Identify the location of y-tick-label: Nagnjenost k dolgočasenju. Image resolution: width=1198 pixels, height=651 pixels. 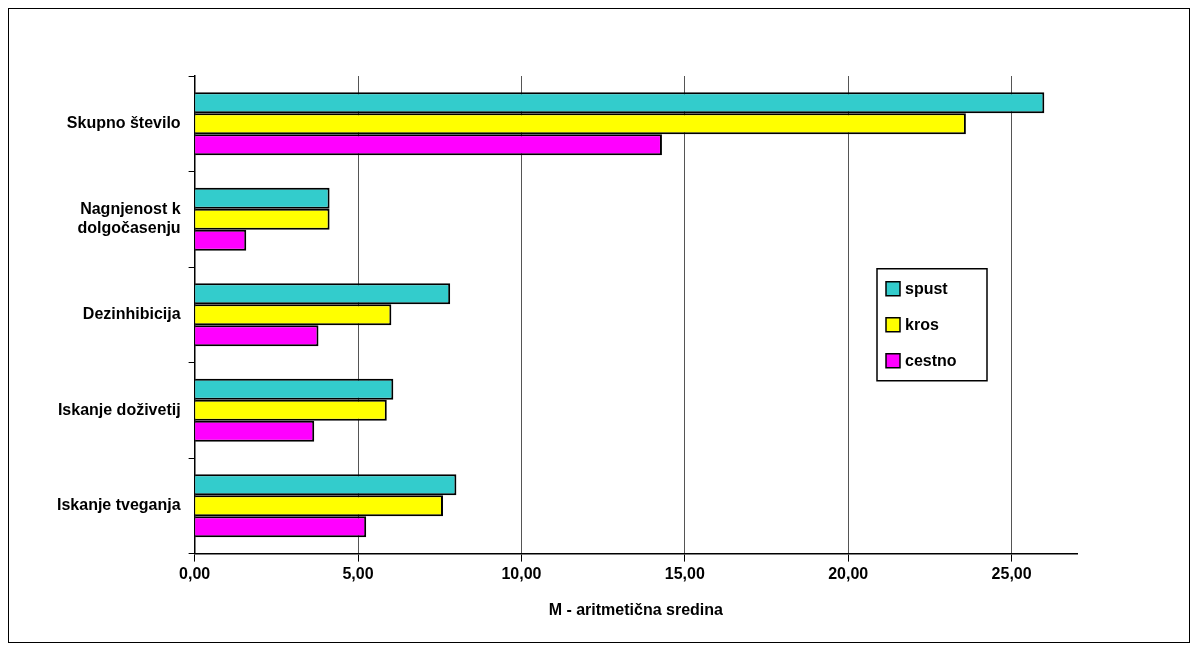
(129, 218).